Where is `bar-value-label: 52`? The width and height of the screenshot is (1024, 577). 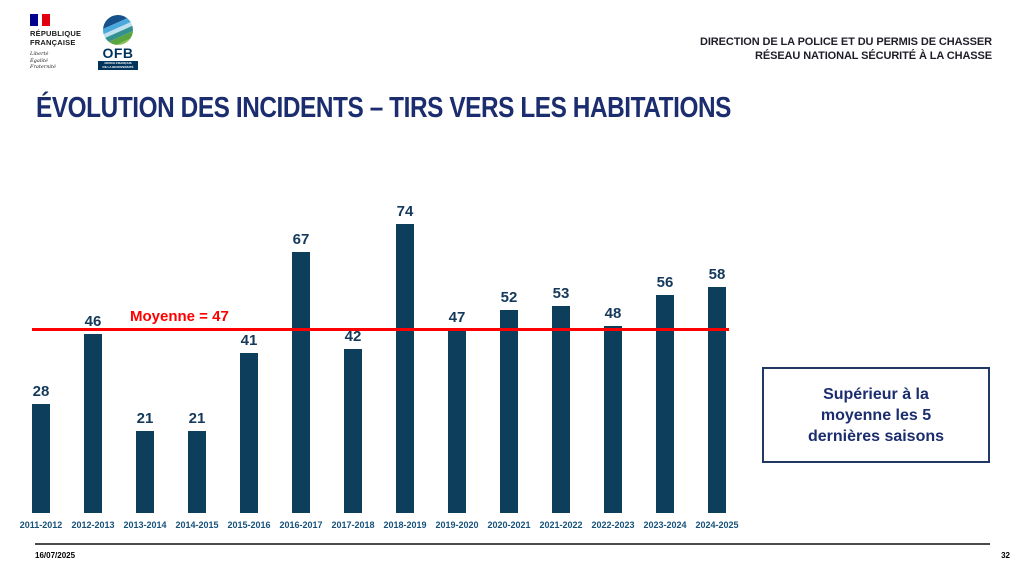 bar-value-label: 52 is located at coordinates (509, 298).